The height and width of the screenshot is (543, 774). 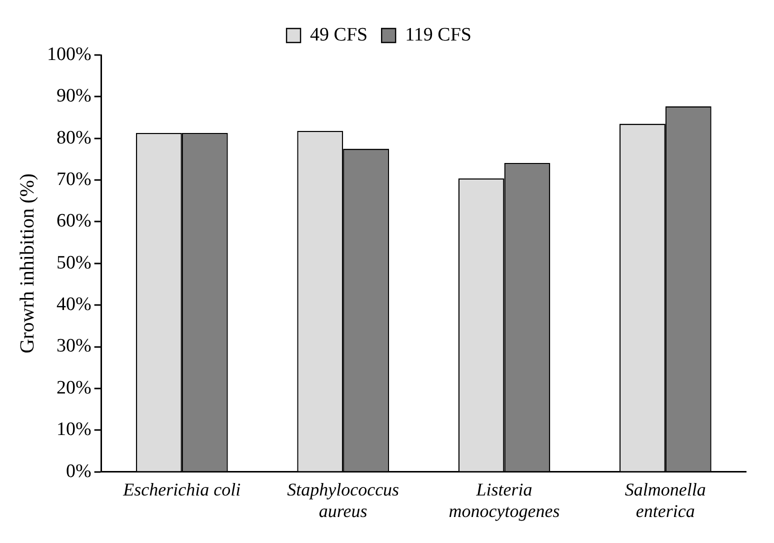 What do you see at coordinates (74, 179) in the screenshot?
I see `y-tick-label: 70%` at bounding box center [74, 179].